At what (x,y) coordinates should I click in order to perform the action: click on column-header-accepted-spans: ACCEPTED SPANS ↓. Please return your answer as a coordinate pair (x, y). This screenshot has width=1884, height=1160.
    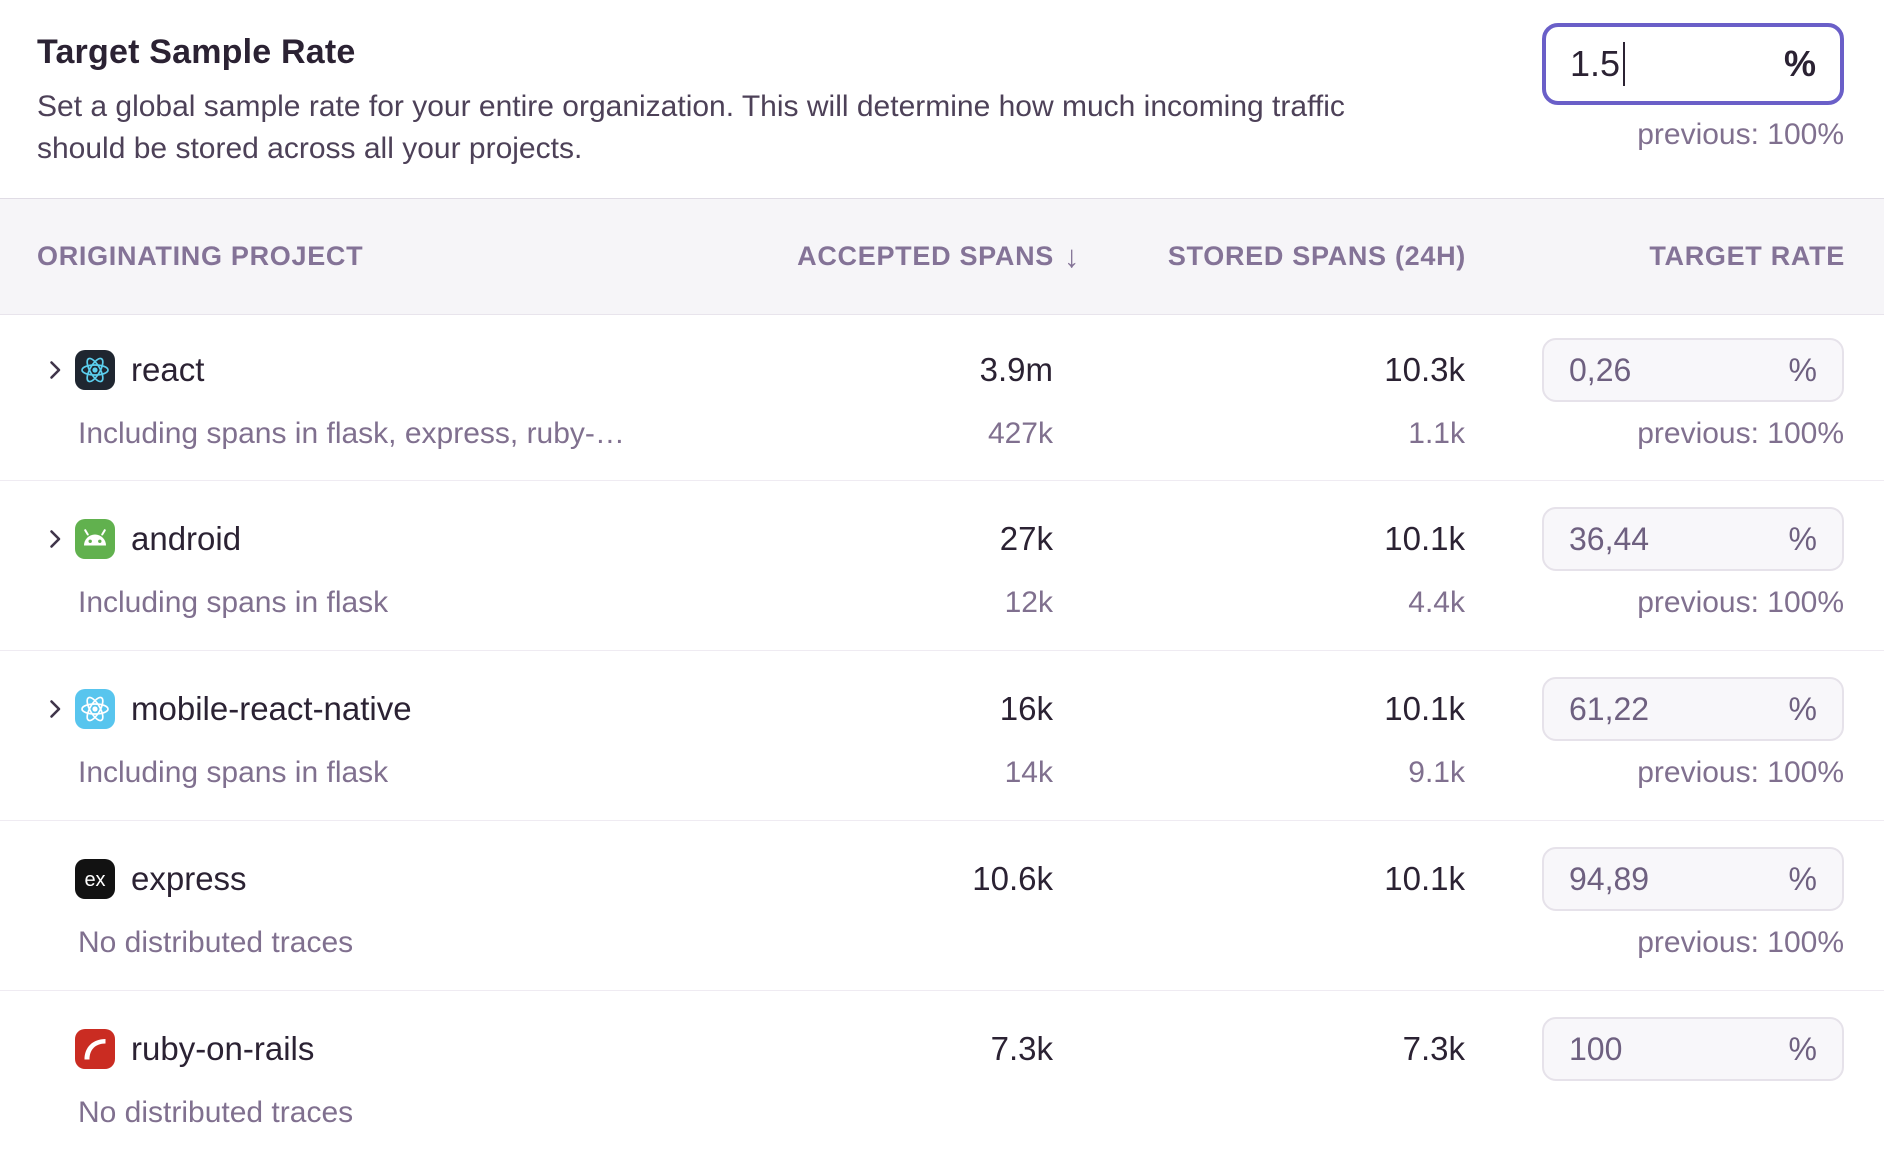
    Looking at the image, I should click on (936, 257).